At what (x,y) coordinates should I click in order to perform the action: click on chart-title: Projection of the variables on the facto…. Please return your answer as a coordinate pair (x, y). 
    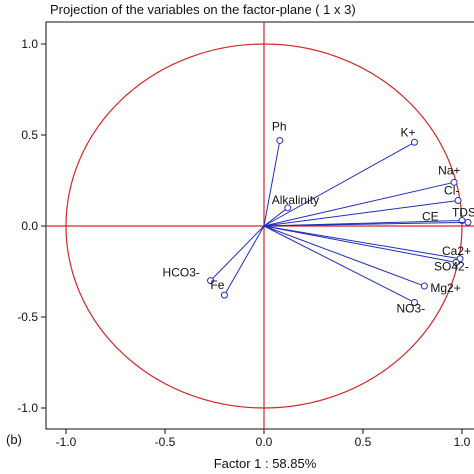
    Looking at the image, I should click on (203, 9).